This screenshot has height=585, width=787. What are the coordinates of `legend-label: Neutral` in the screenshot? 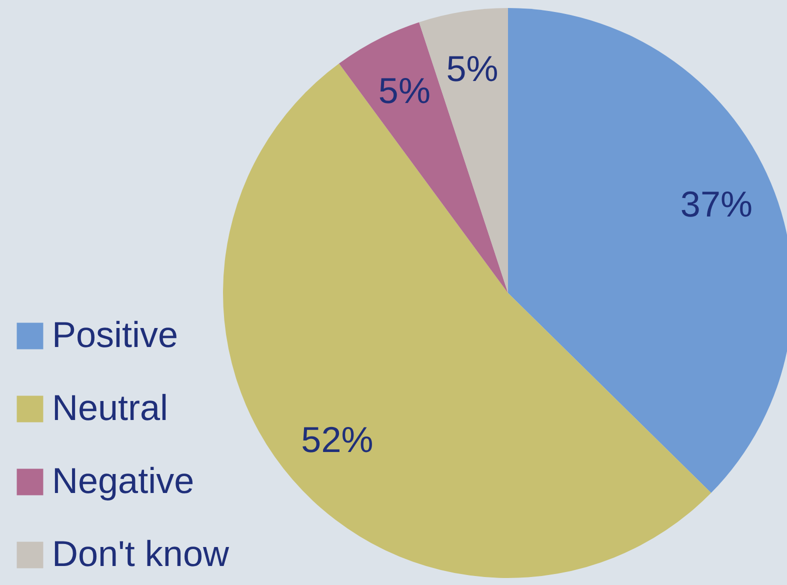 It's located at (110, 407).